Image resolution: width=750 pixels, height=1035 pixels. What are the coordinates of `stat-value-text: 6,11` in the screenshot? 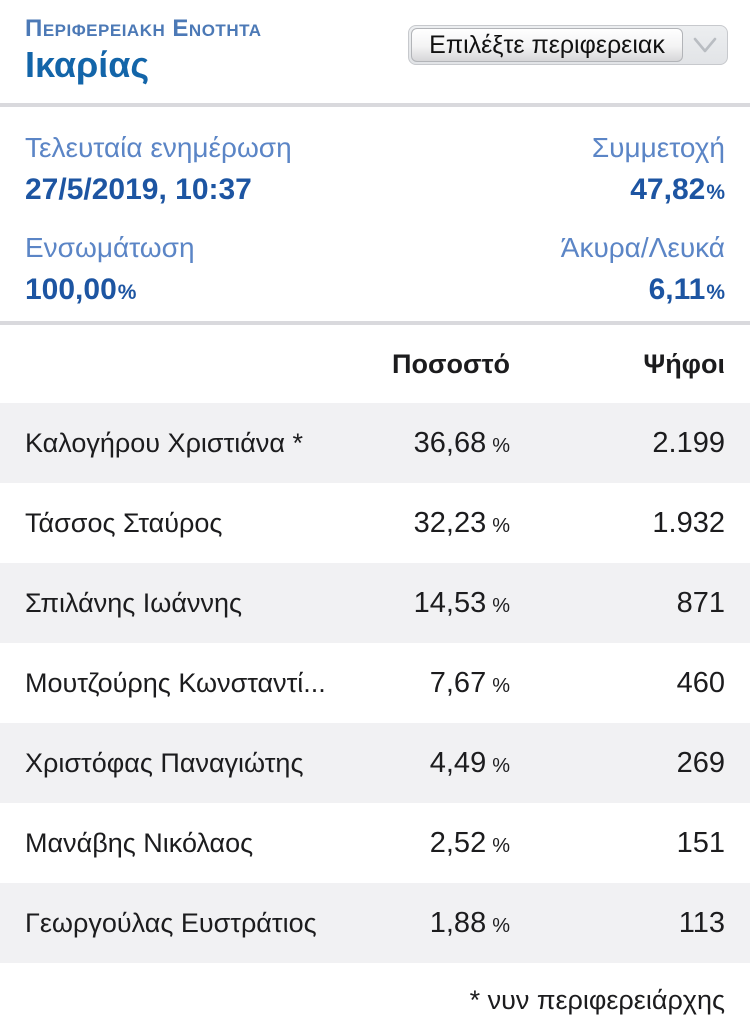 It's located at (677, 289).